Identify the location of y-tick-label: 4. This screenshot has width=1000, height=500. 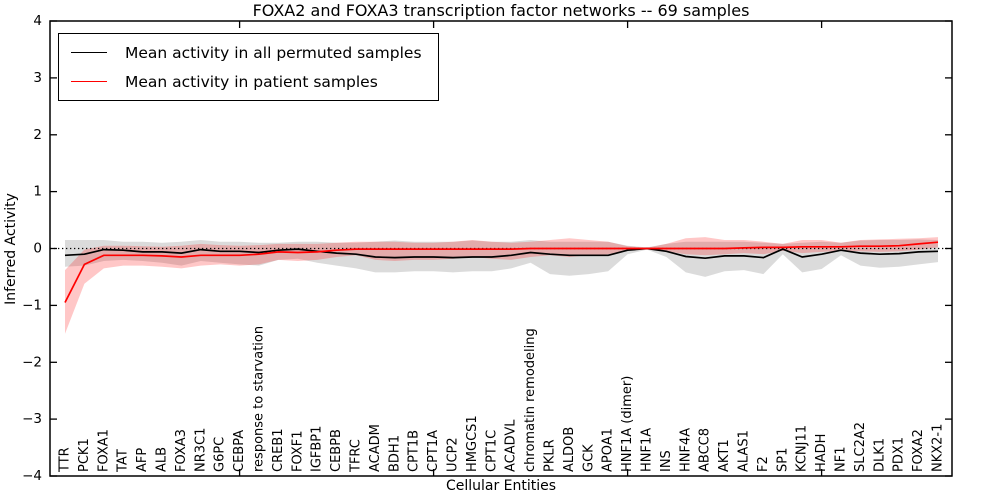
(37, 21).